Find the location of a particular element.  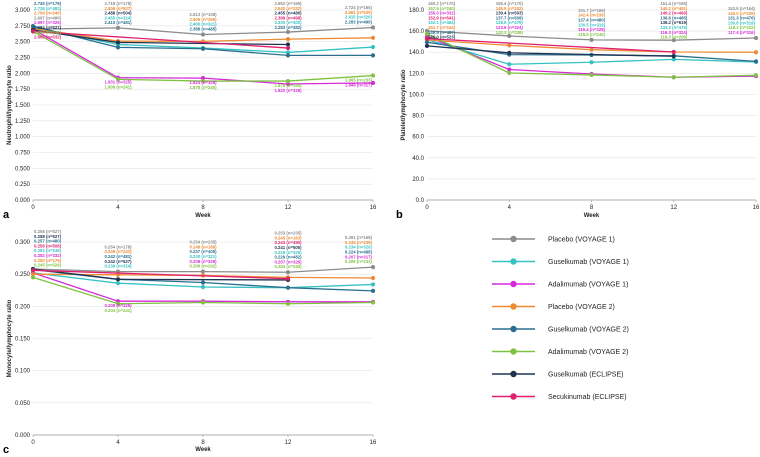

data-label-pv2: 2.709 (n=240) is located at coordinates (48, 13).